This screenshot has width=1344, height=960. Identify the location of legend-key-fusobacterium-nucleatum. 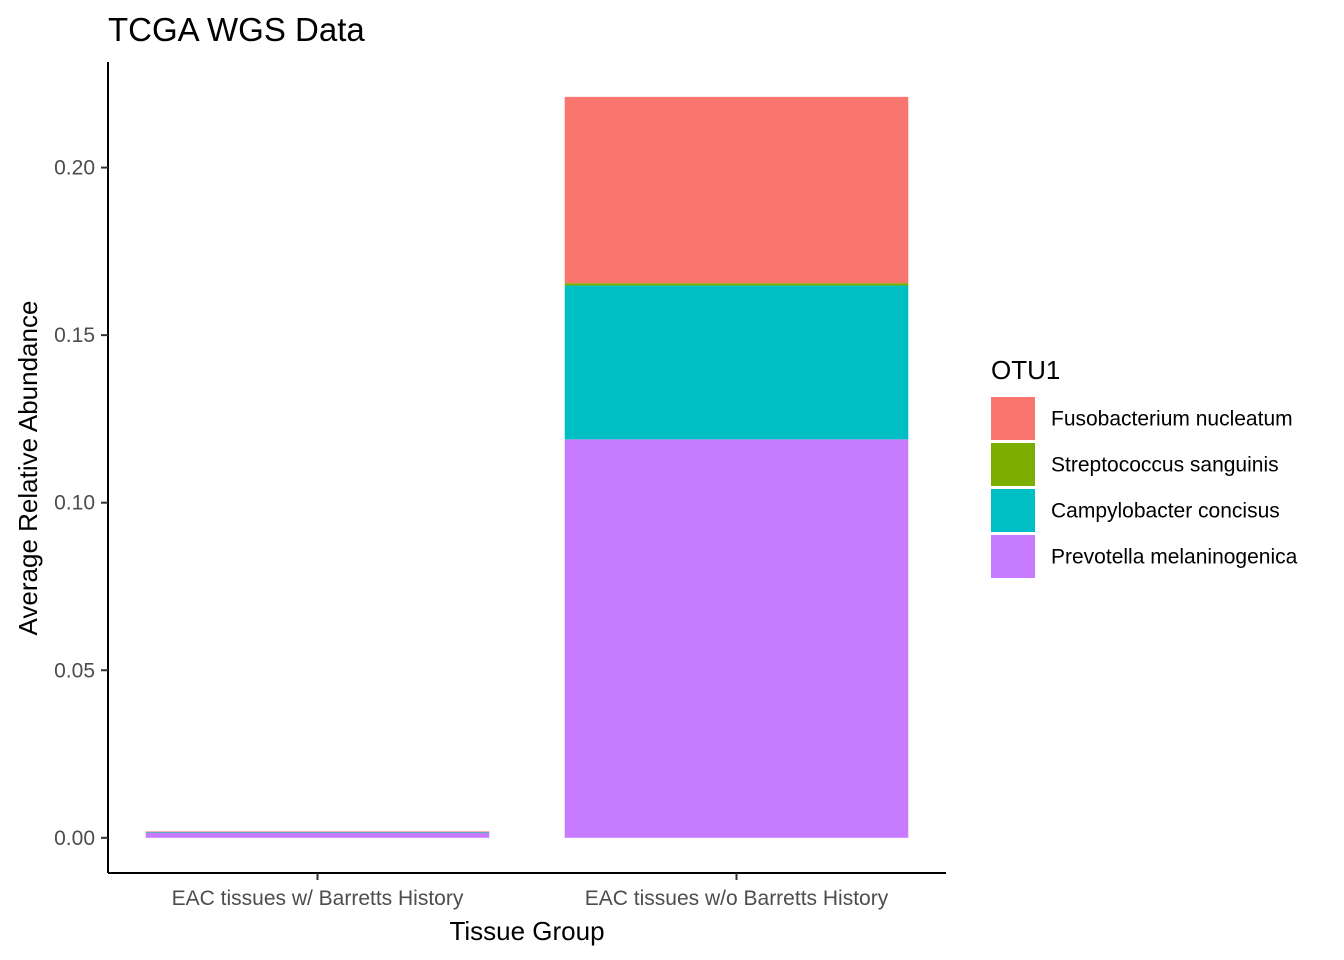
(1013, 418).